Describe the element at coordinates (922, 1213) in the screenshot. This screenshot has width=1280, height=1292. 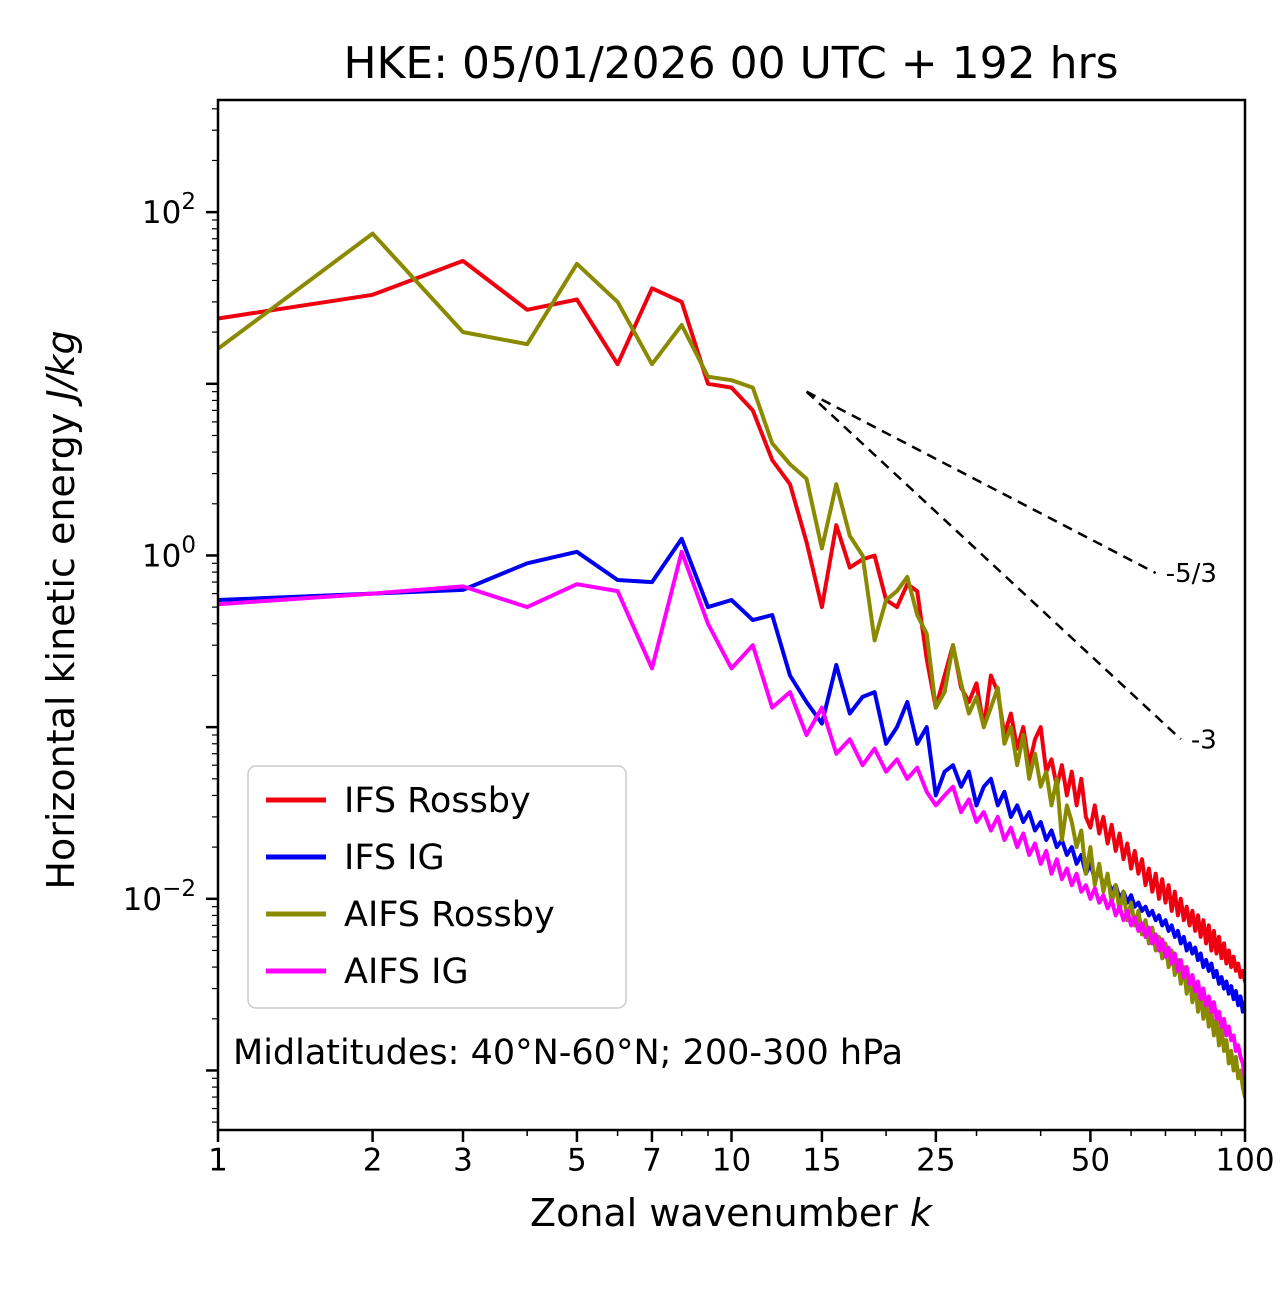
I see `x-axis-label-math: k` at that location.